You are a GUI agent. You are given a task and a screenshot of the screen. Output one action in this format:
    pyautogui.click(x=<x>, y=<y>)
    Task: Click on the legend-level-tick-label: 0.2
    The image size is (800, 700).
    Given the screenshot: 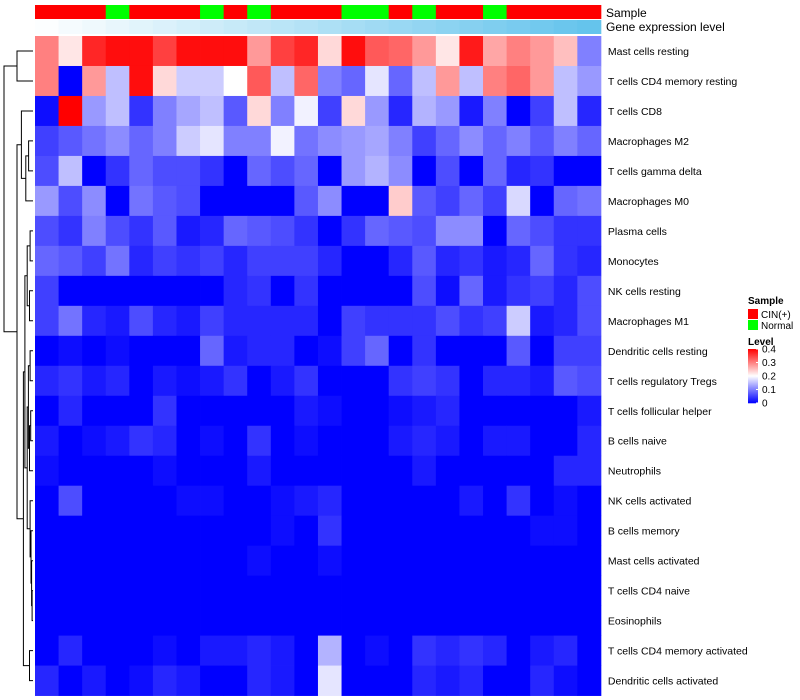 What is the action you would take?
    pyautogui.click(x=769, y=377)
    